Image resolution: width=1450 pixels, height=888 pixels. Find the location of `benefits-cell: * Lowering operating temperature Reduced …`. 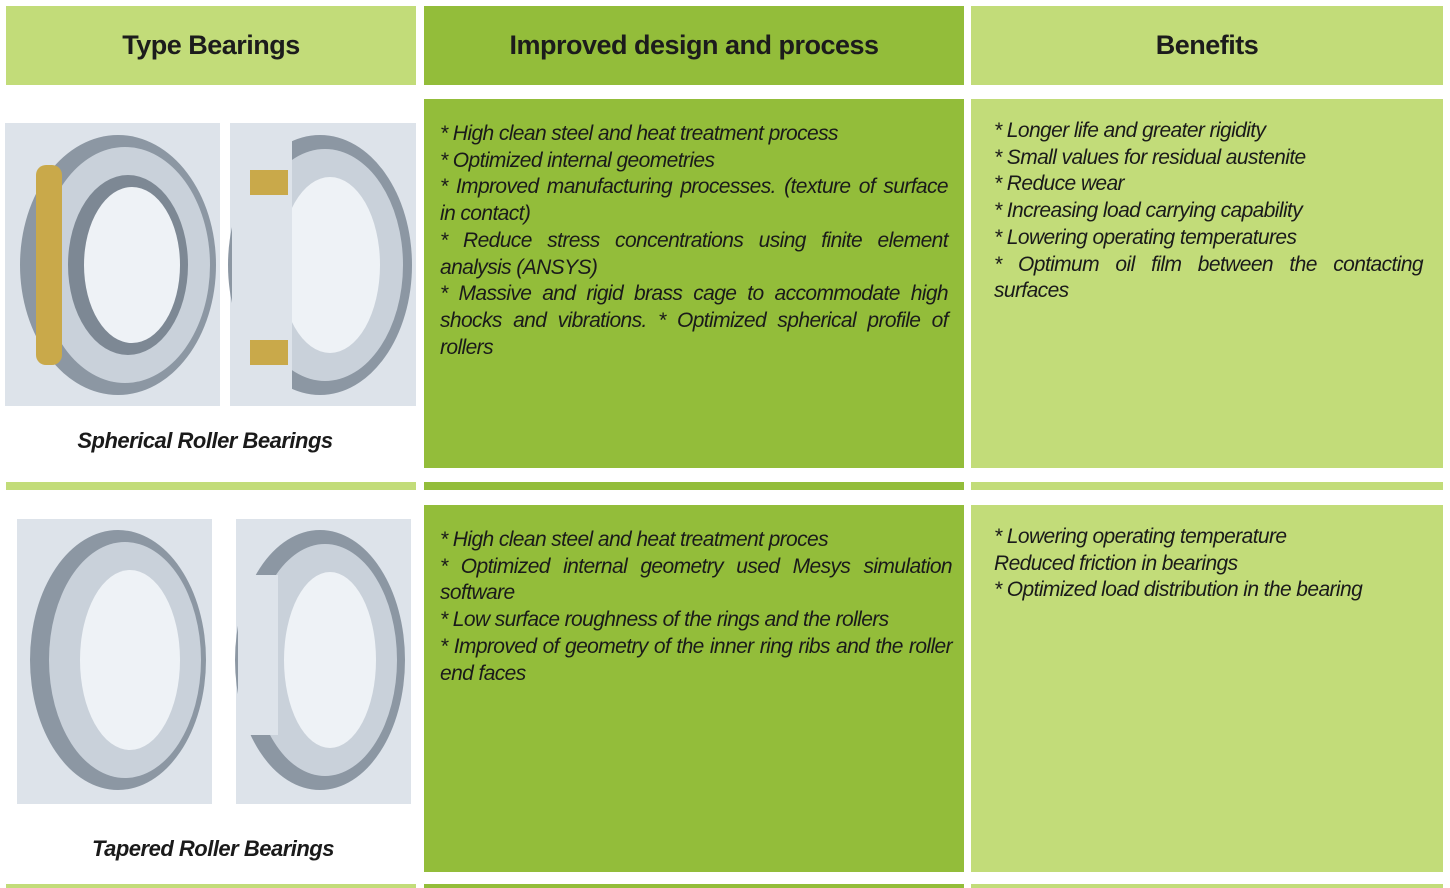

benefits-cell: * Lowering operating temperature Reduced … is located at coordinates (1207, 688).